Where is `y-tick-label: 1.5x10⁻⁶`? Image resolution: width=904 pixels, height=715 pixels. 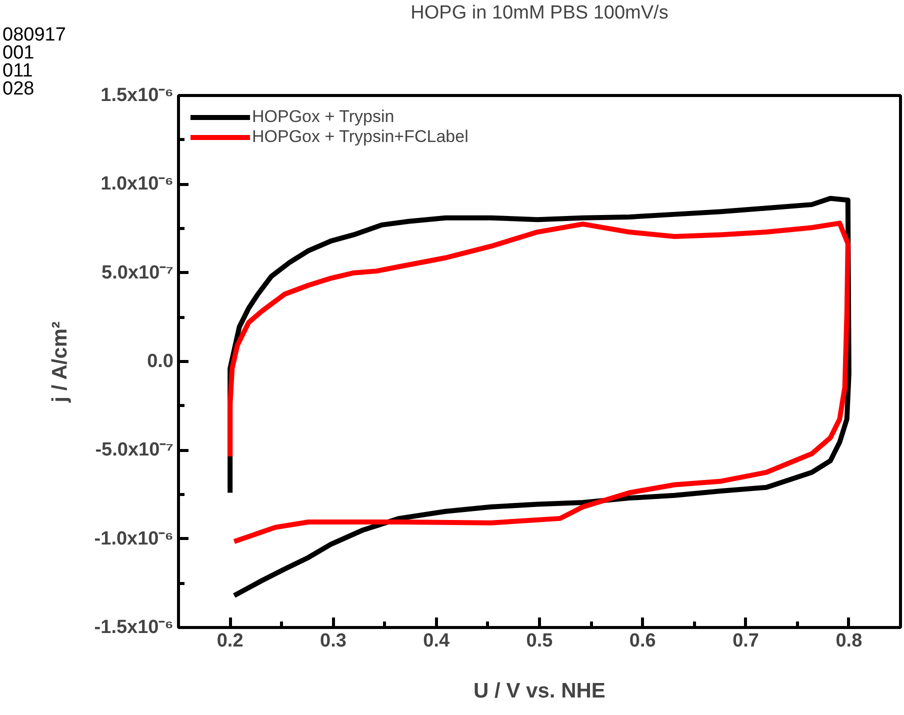 y-tick-label: 1.5x10⁻⁶ is located at coordinates (137, 95).